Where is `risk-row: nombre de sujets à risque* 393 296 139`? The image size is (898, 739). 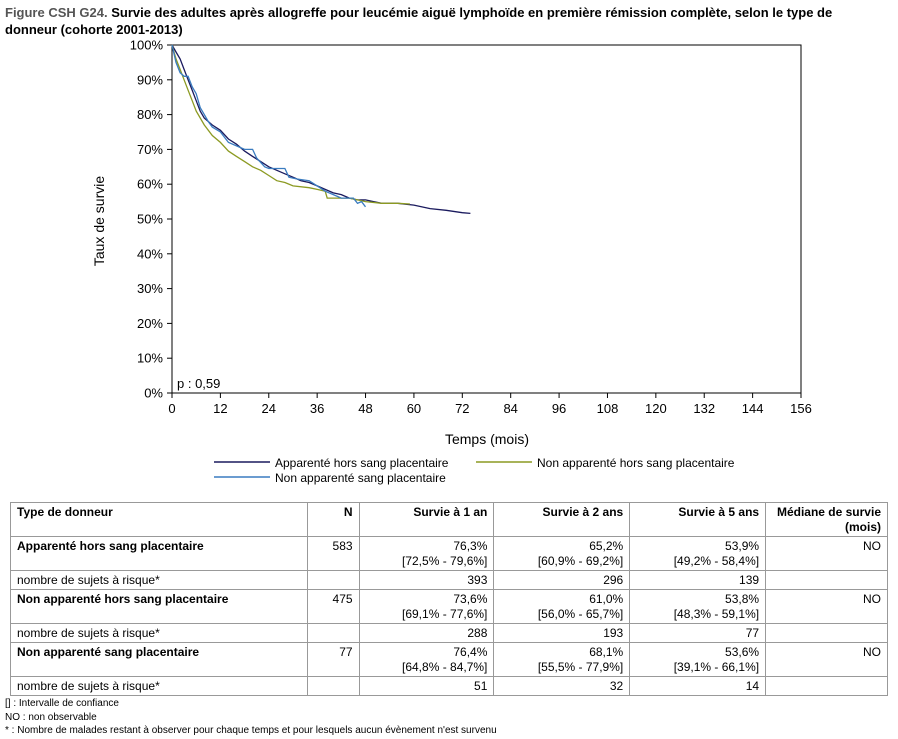 risk-row: nombre de sujets à risque* 393 296 139 is located at coordinates (449, 580).